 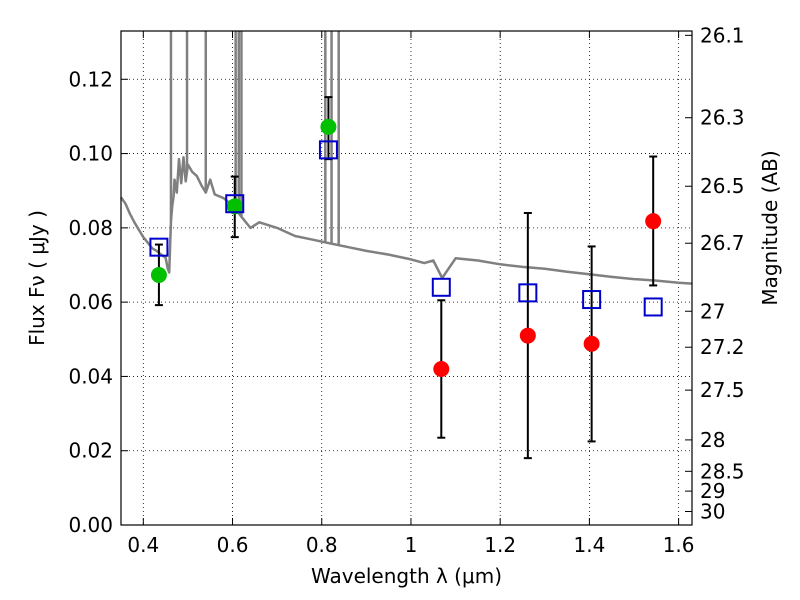 I want to click on y-tick-label: 0.06, so click(x=90, y=302).